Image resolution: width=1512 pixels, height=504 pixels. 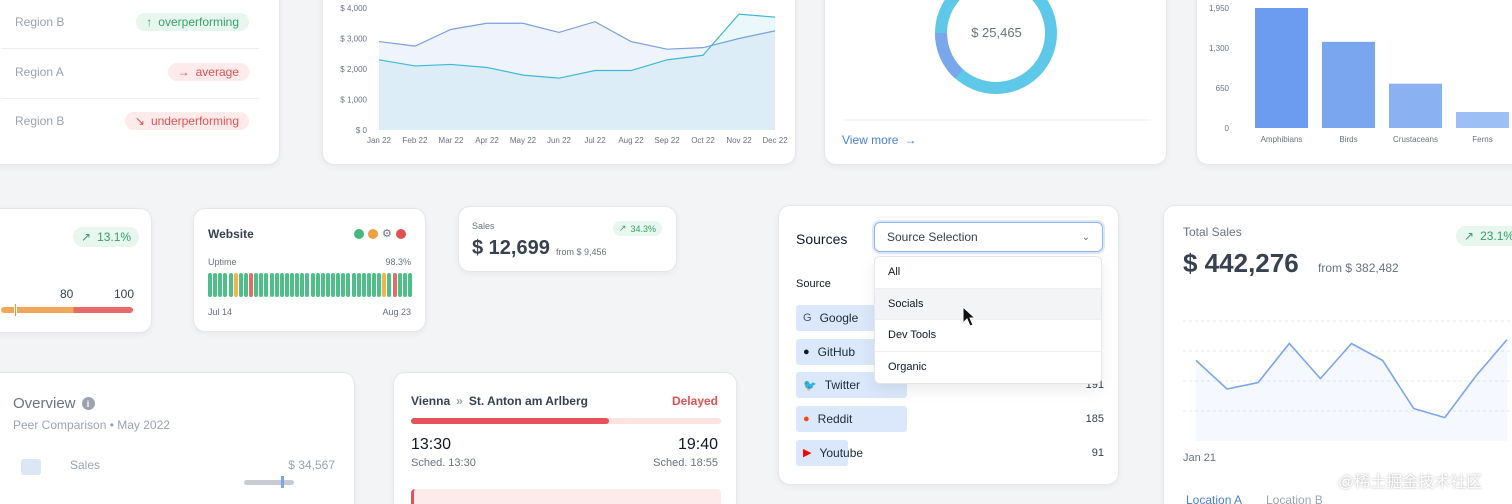 What do you see at coordinates (988, 304) in the screenshot?
I see `menu-item-socials: Socials` at bounding box center [988, 304].